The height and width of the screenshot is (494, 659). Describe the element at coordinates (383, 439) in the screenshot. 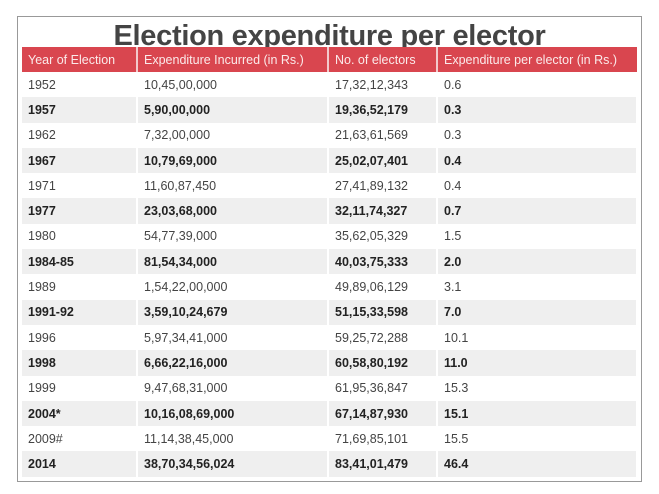

I see `cell-electors: 71,69,85,101` at that location.